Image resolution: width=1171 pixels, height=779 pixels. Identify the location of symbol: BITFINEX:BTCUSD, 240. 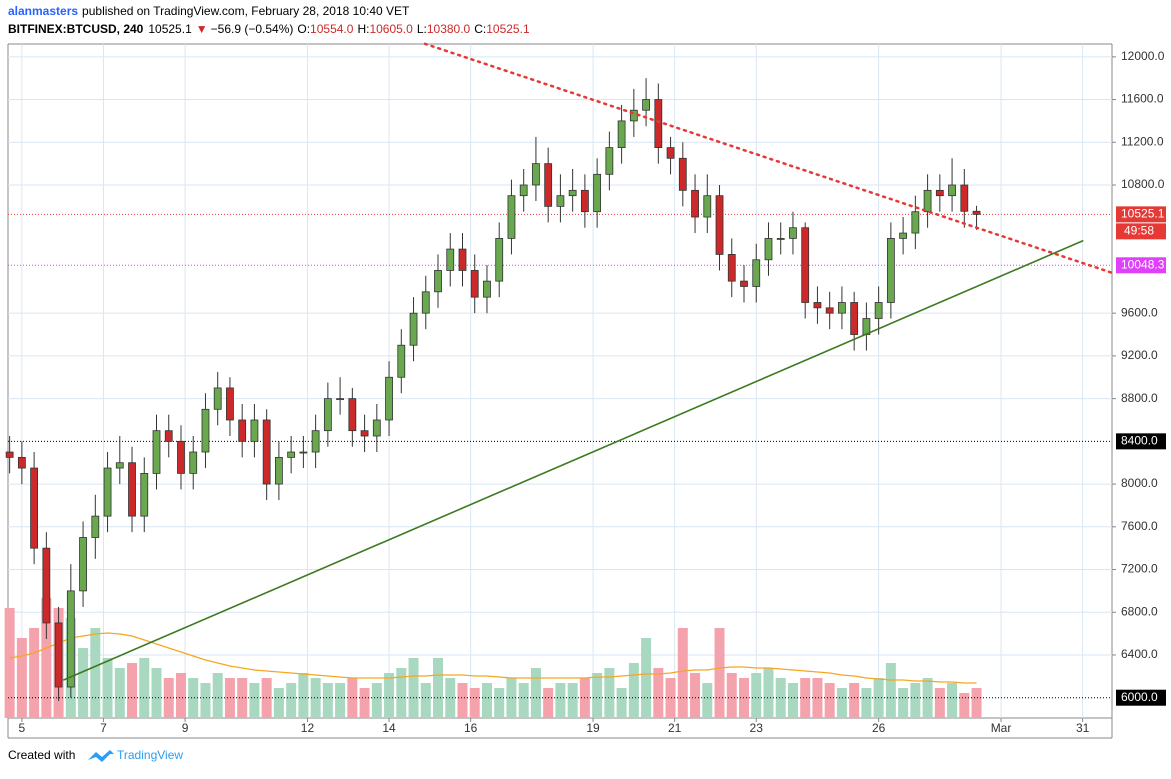
(76, 29).